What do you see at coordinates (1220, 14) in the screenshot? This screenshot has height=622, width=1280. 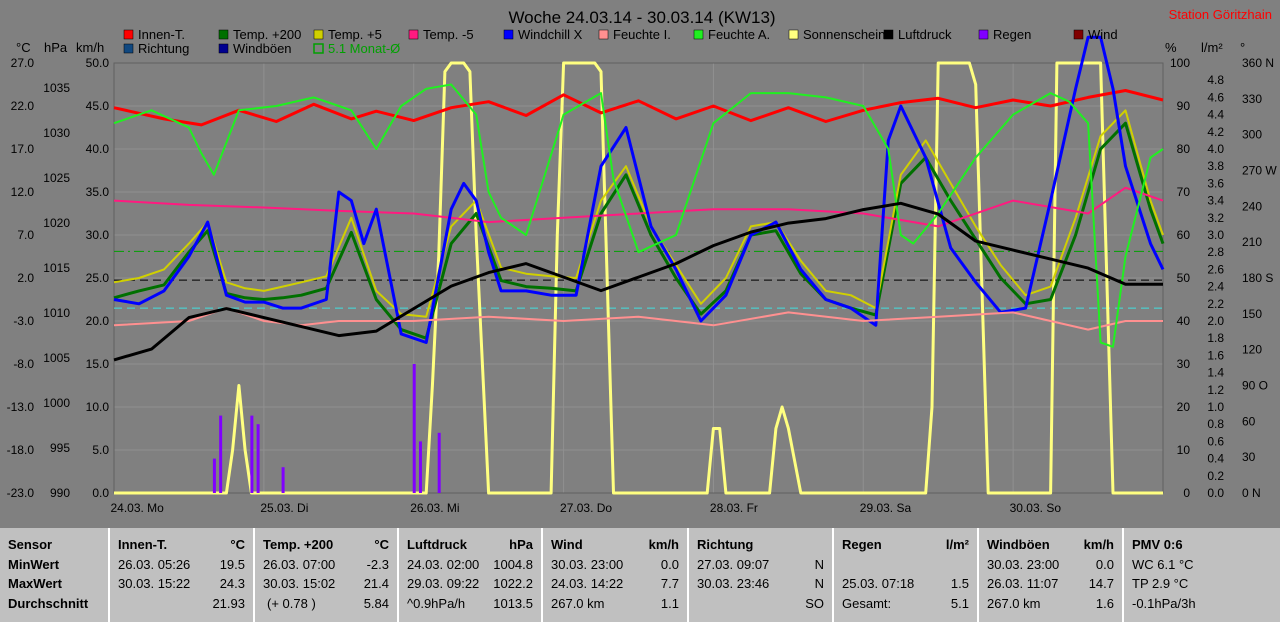 I see `station-label: Station Göritzhain` at bounding box center [1220, 14].